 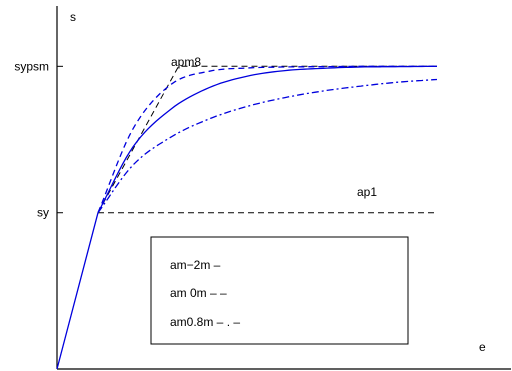 I want to click on annotation-ap1: ap1, so click(x=367, y=192).